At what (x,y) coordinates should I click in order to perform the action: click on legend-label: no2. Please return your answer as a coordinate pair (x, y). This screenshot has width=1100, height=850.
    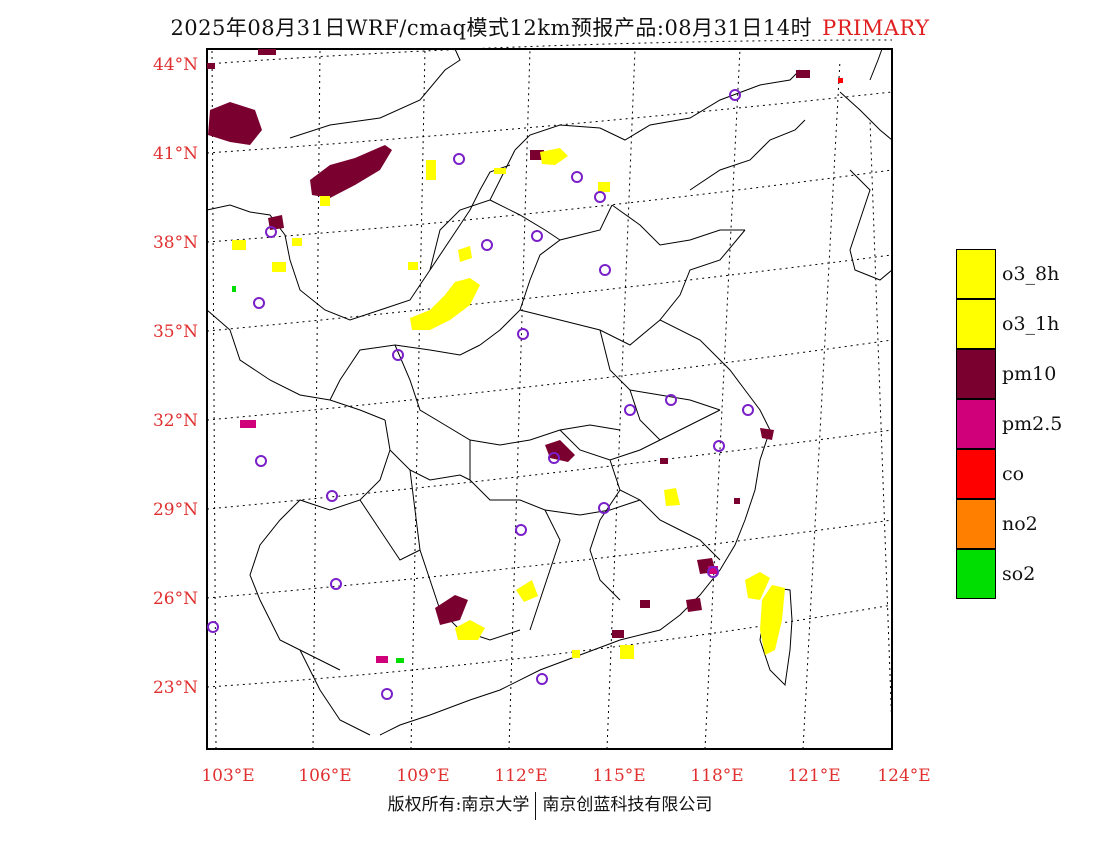
    Looking at the image, I should click on (1020, 524).